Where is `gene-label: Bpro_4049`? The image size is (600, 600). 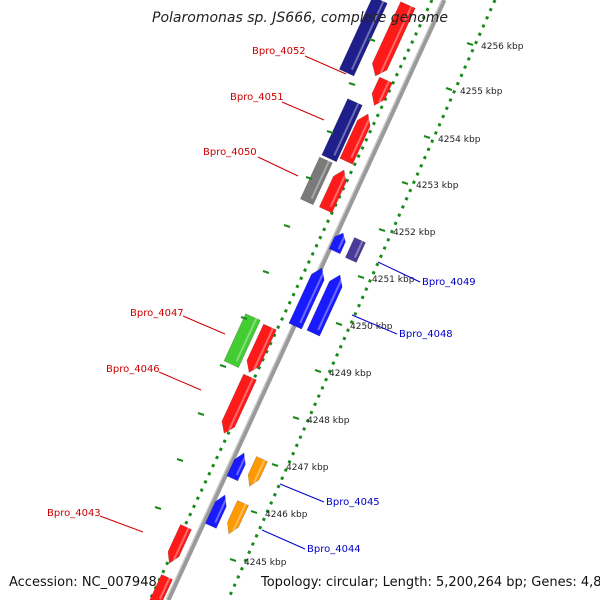
gene-label: Bpro_4049 is located at coordinates (449, 282).